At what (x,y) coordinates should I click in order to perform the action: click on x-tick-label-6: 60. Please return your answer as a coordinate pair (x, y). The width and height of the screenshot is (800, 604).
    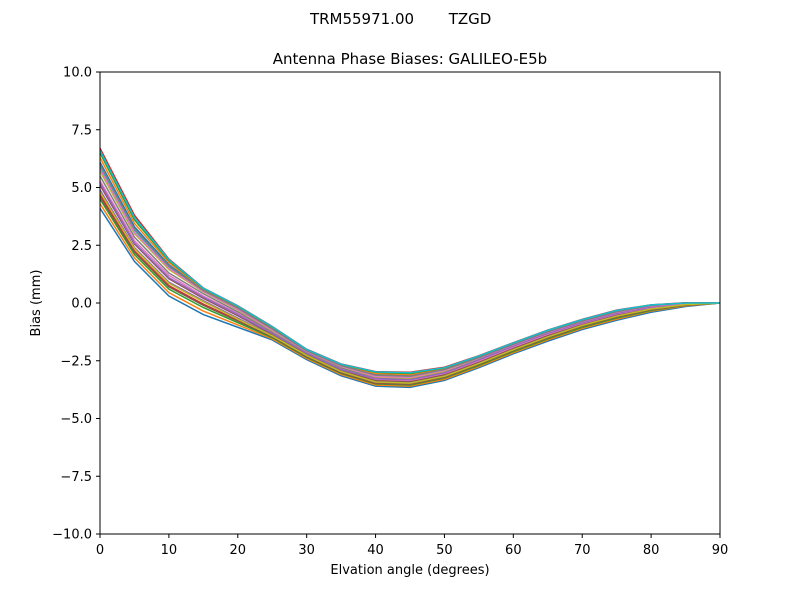
    Looking at the image, I should click on (513, 550).